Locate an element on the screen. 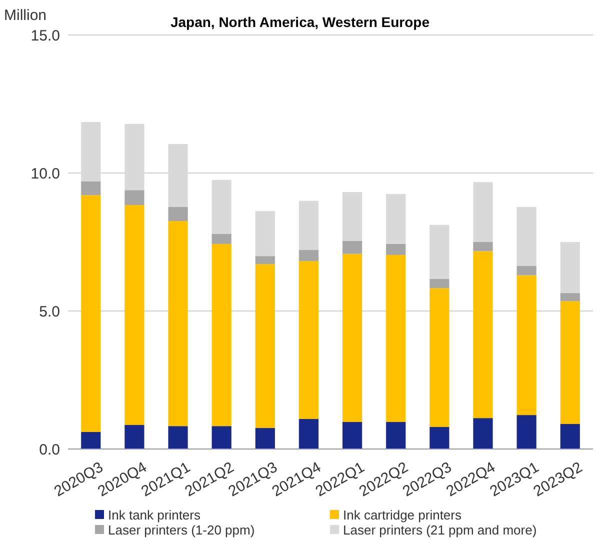 This screenshot has height=549, width=603. y-axis-title: Million is located at coordinates (25, 15).